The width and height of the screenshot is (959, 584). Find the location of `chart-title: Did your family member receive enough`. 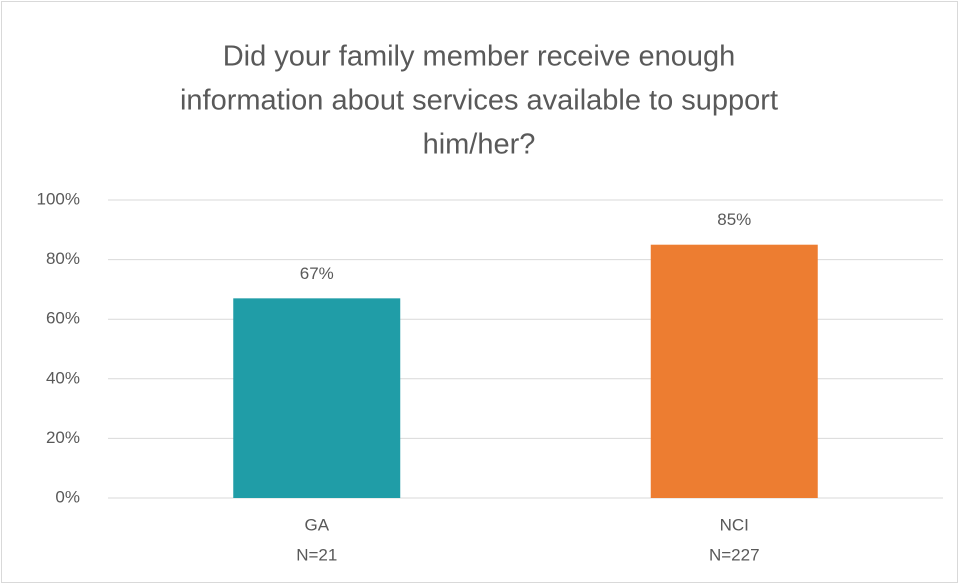

chart-title: Did your family member receive enough is located at coordinates (479, 57).